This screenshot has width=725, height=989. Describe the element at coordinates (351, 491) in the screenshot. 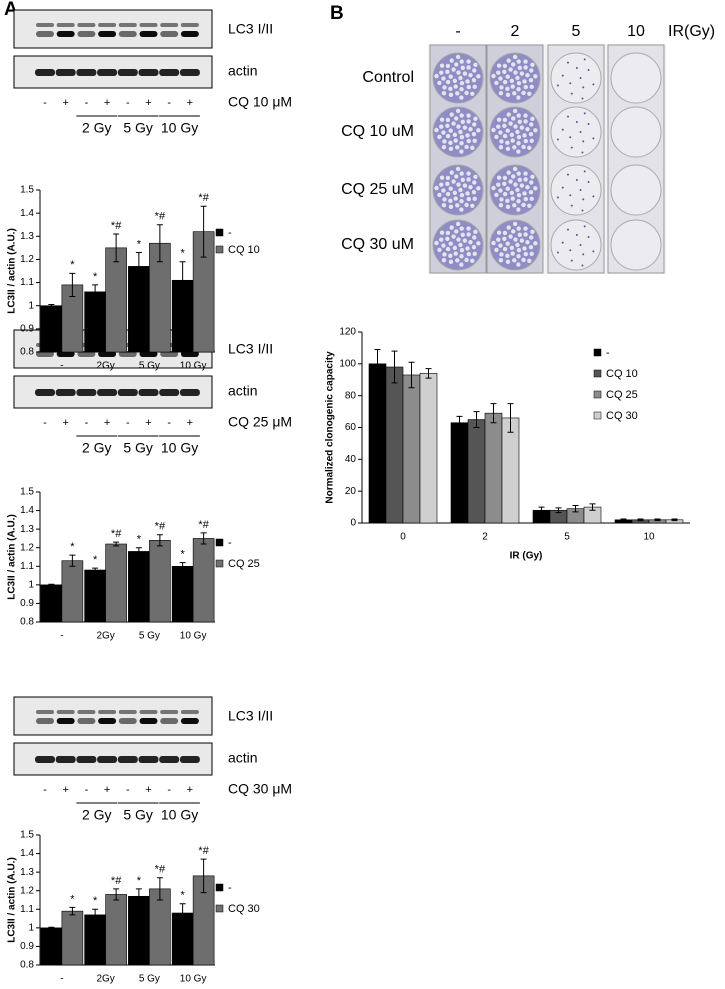

I see `y-tick-label: 20` at that location.